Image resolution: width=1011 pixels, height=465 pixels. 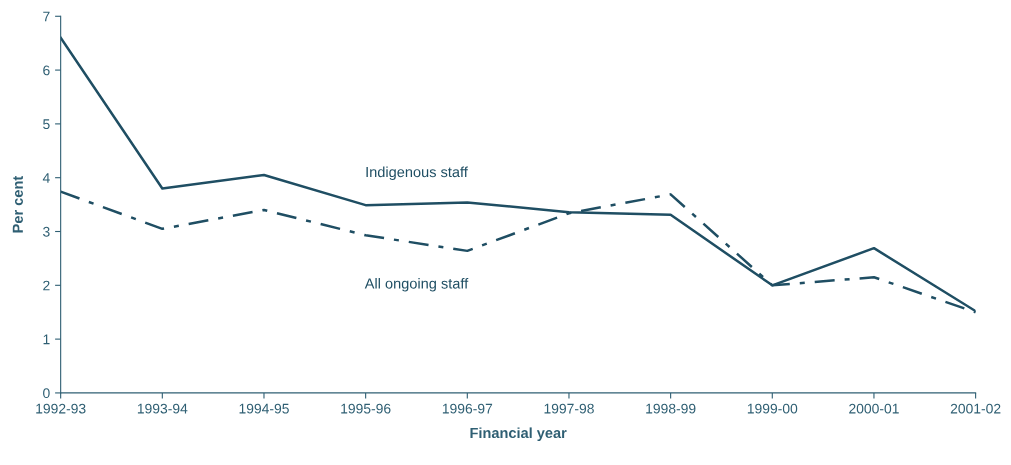 I want to click on x-tick-label: 1999-00, so click(x=772, y=408).